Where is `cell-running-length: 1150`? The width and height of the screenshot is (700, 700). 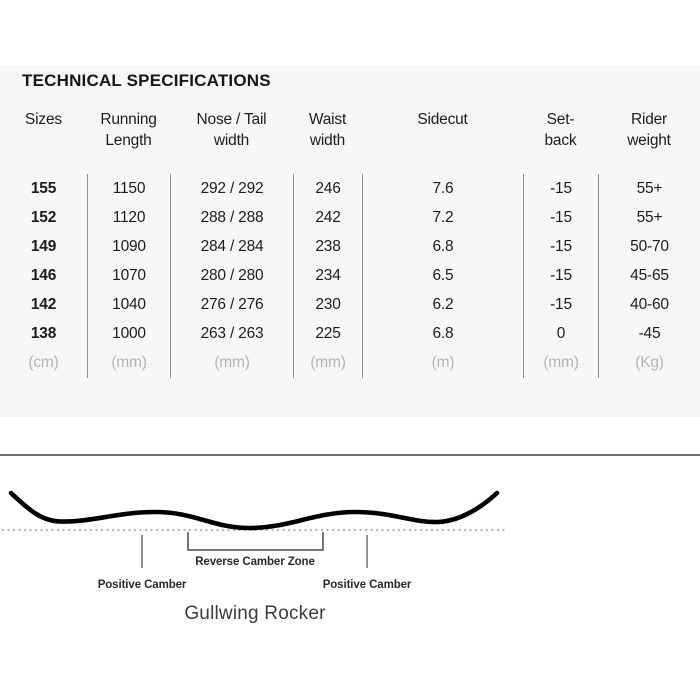 cell-running-length: 1150 is located at coordinates (128, 188).